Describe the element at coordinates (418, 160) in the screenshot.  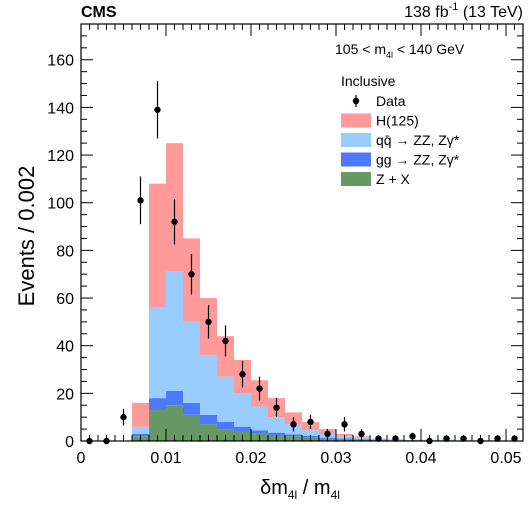
I see `legend-label-3: gg → ZZ, Zγ*` at that location.